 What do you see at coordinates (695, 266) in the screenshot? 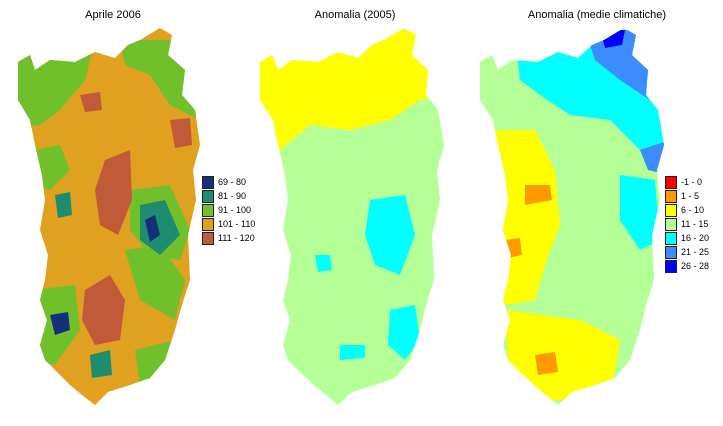
I see `legend-label: 26 - 28` at bounding box center [695, 266].